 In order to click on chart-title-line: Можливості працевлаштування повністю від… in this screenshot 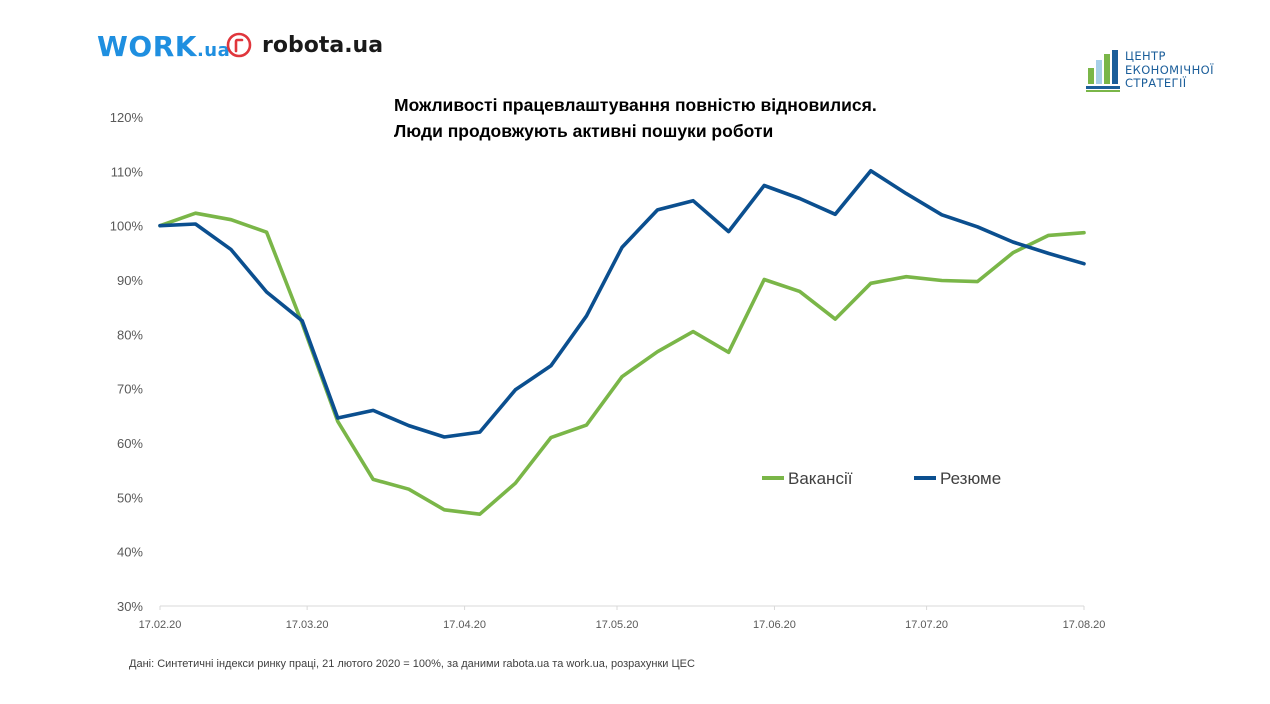, I will do `click(635, 105)`.